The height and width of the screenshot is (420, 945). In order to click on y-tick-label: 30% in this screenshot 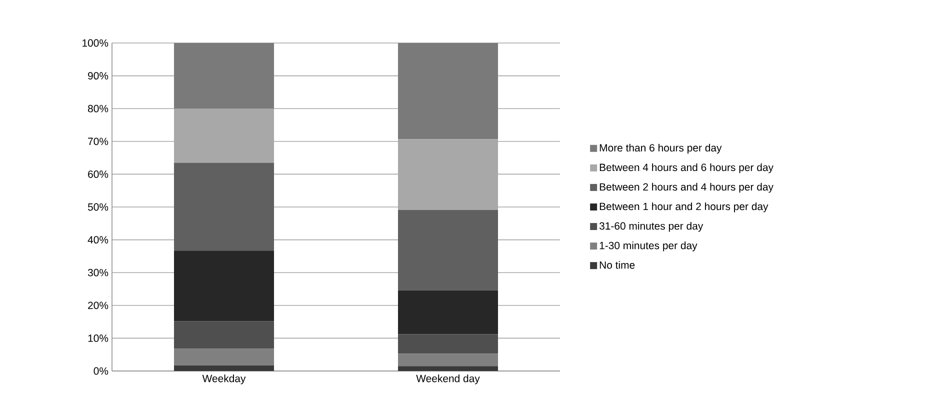, I will do `click(98, 272)`.